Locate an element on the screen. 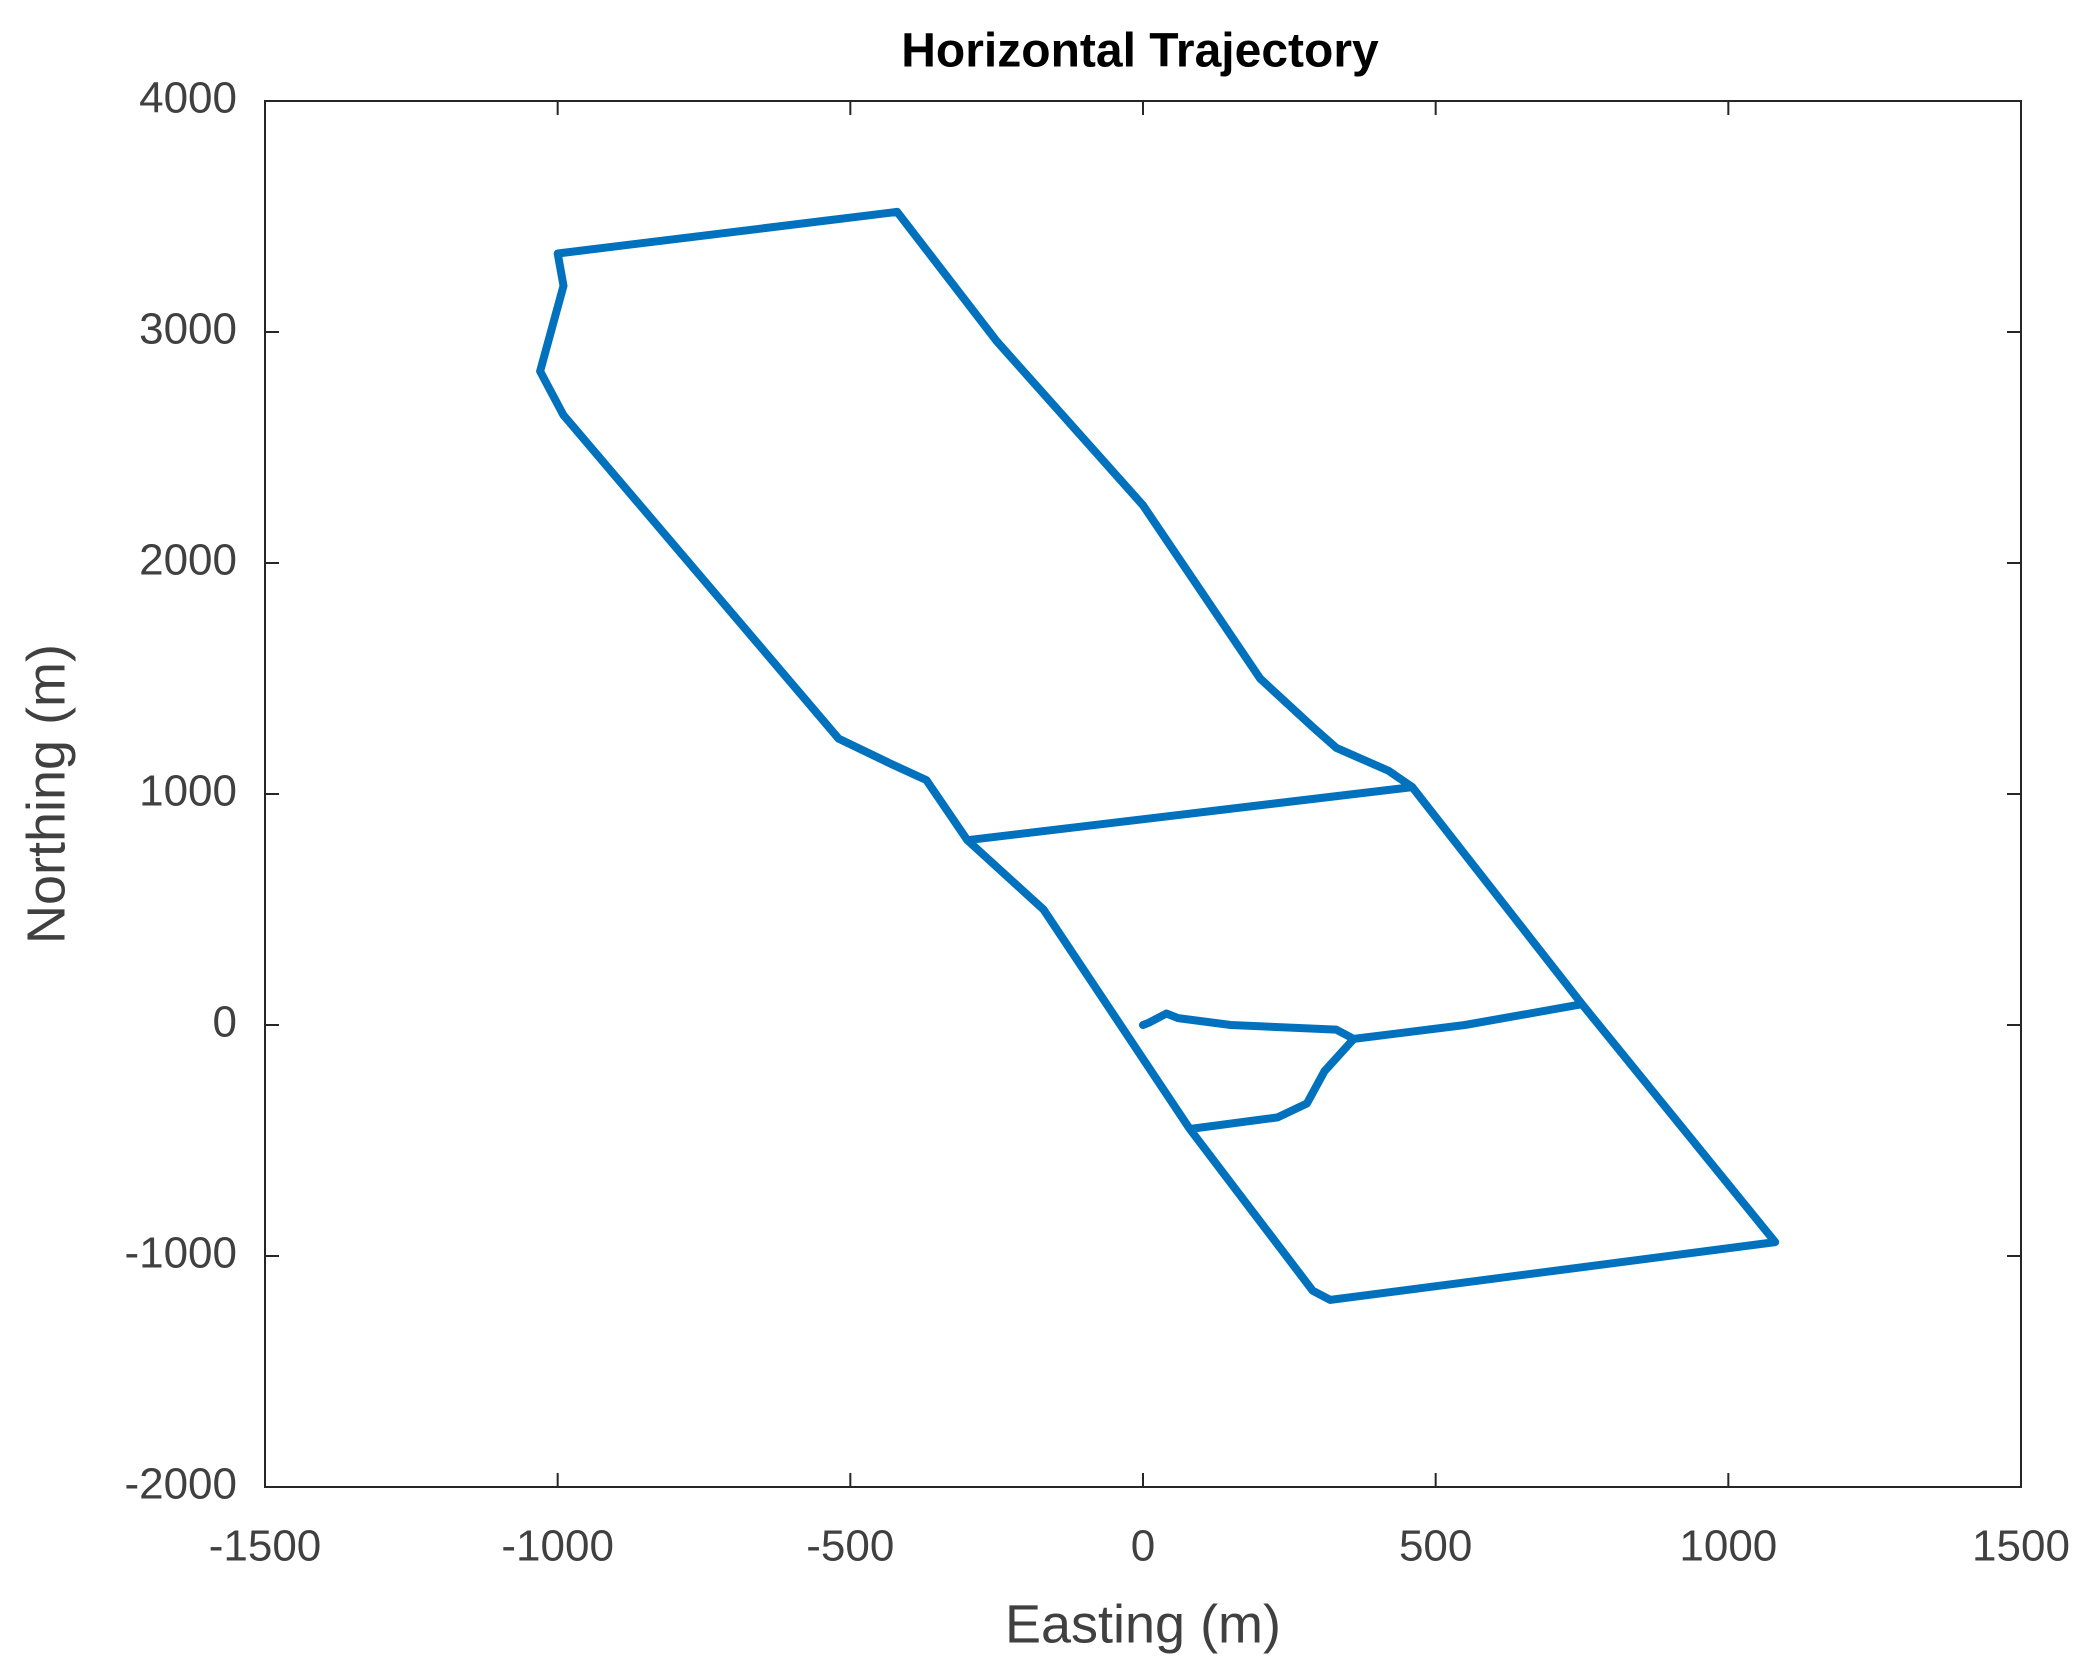 This screenshot has width=2078, height=1672. y-tick-label: -2000 is located at coordinates (180, 1484).